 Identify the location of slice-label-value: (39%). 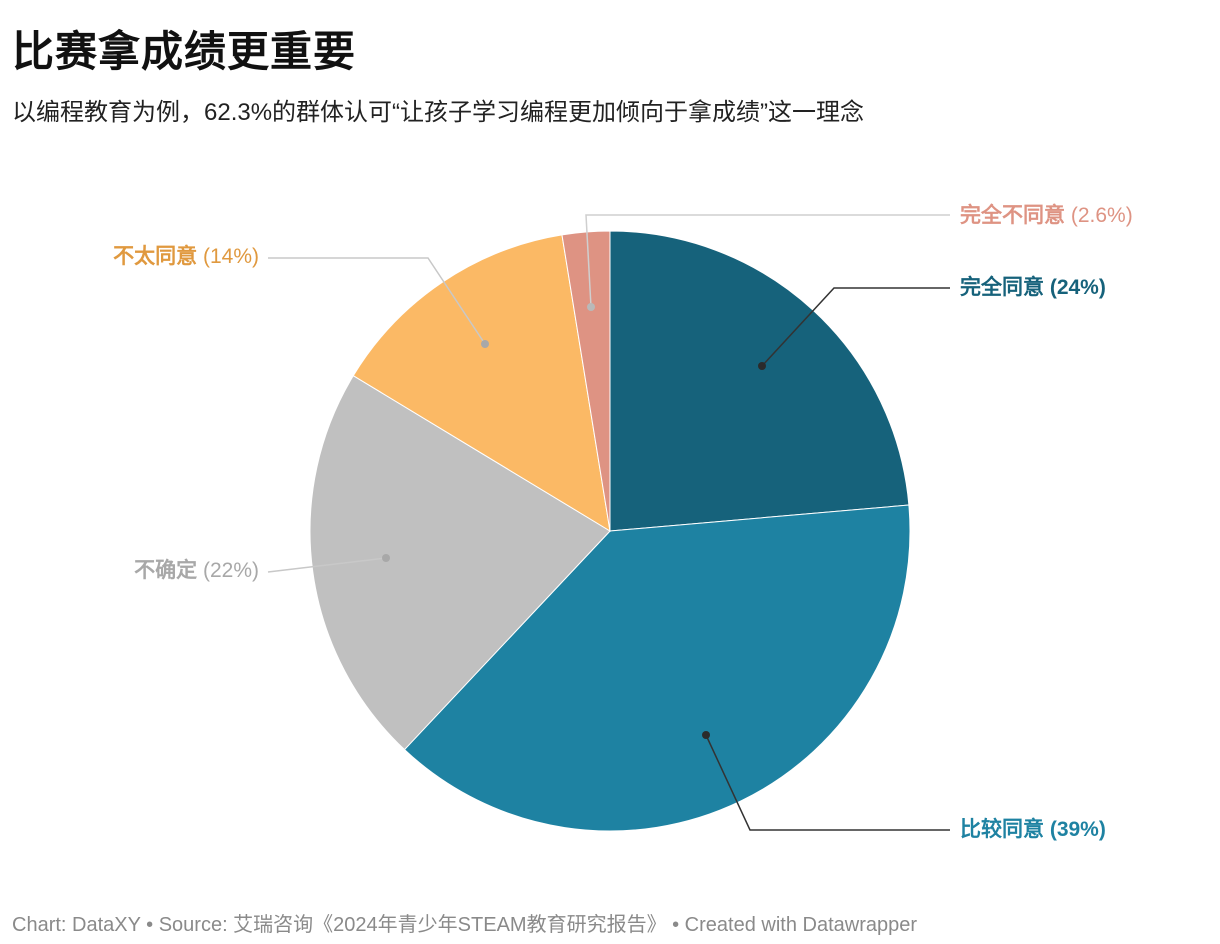
(1075, 829).